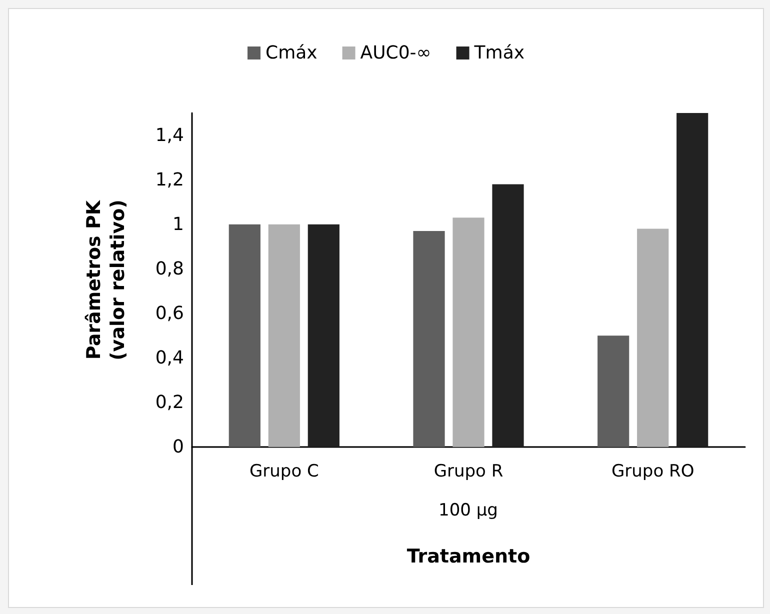  Describe the element at coordinates (469, 472) in the screenshot. I see `x-tick-label: Grupo R` at that location.